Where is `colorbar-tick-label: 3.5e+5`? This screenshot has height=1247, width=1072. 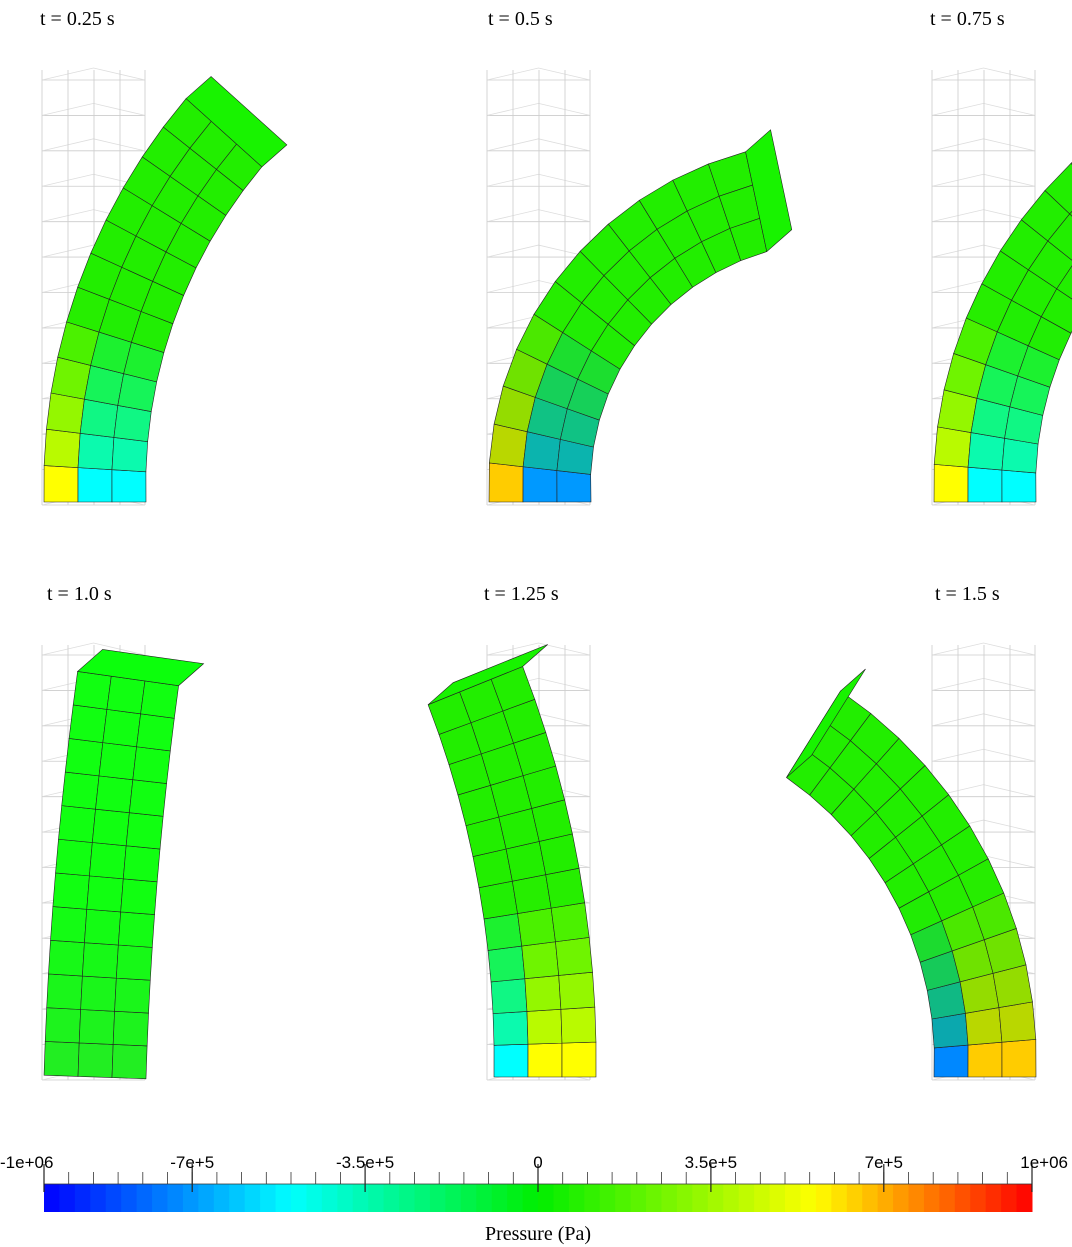
colorbar-tick-label: 3.5e+5 is located at coordinates (711, 1162).